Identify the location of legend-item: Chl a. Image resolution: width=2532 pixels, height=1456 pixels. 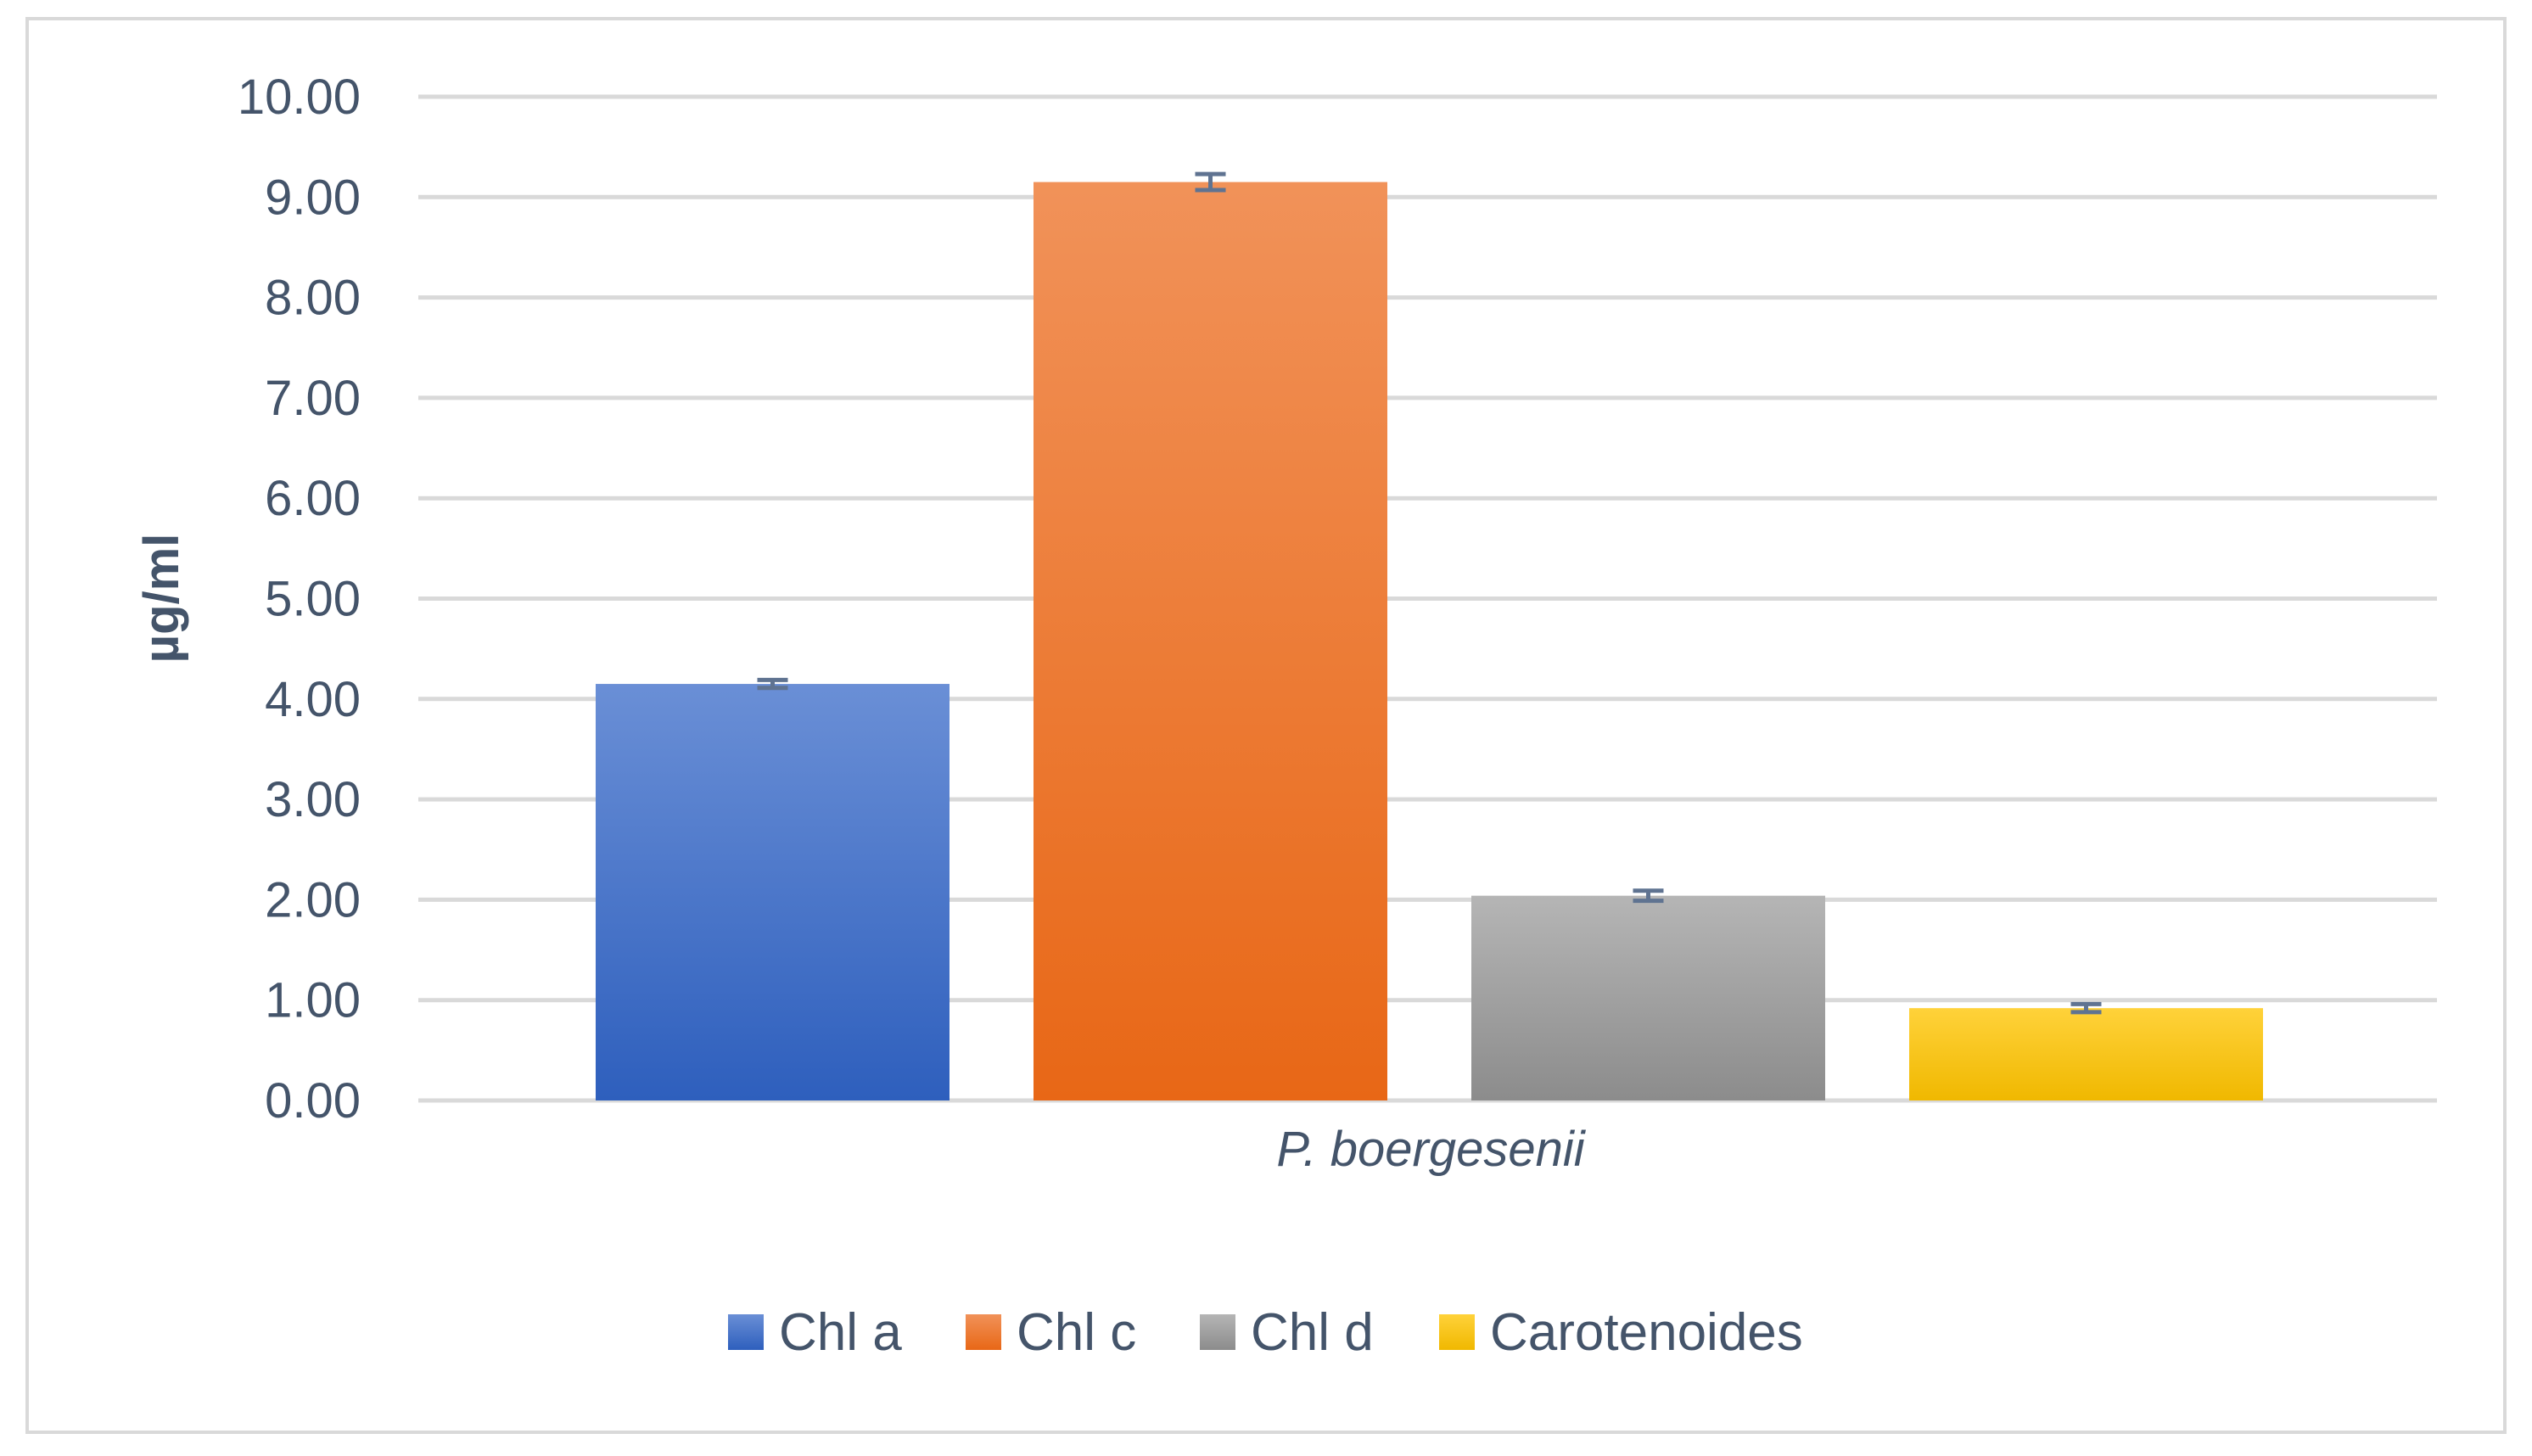
(815, 1333).